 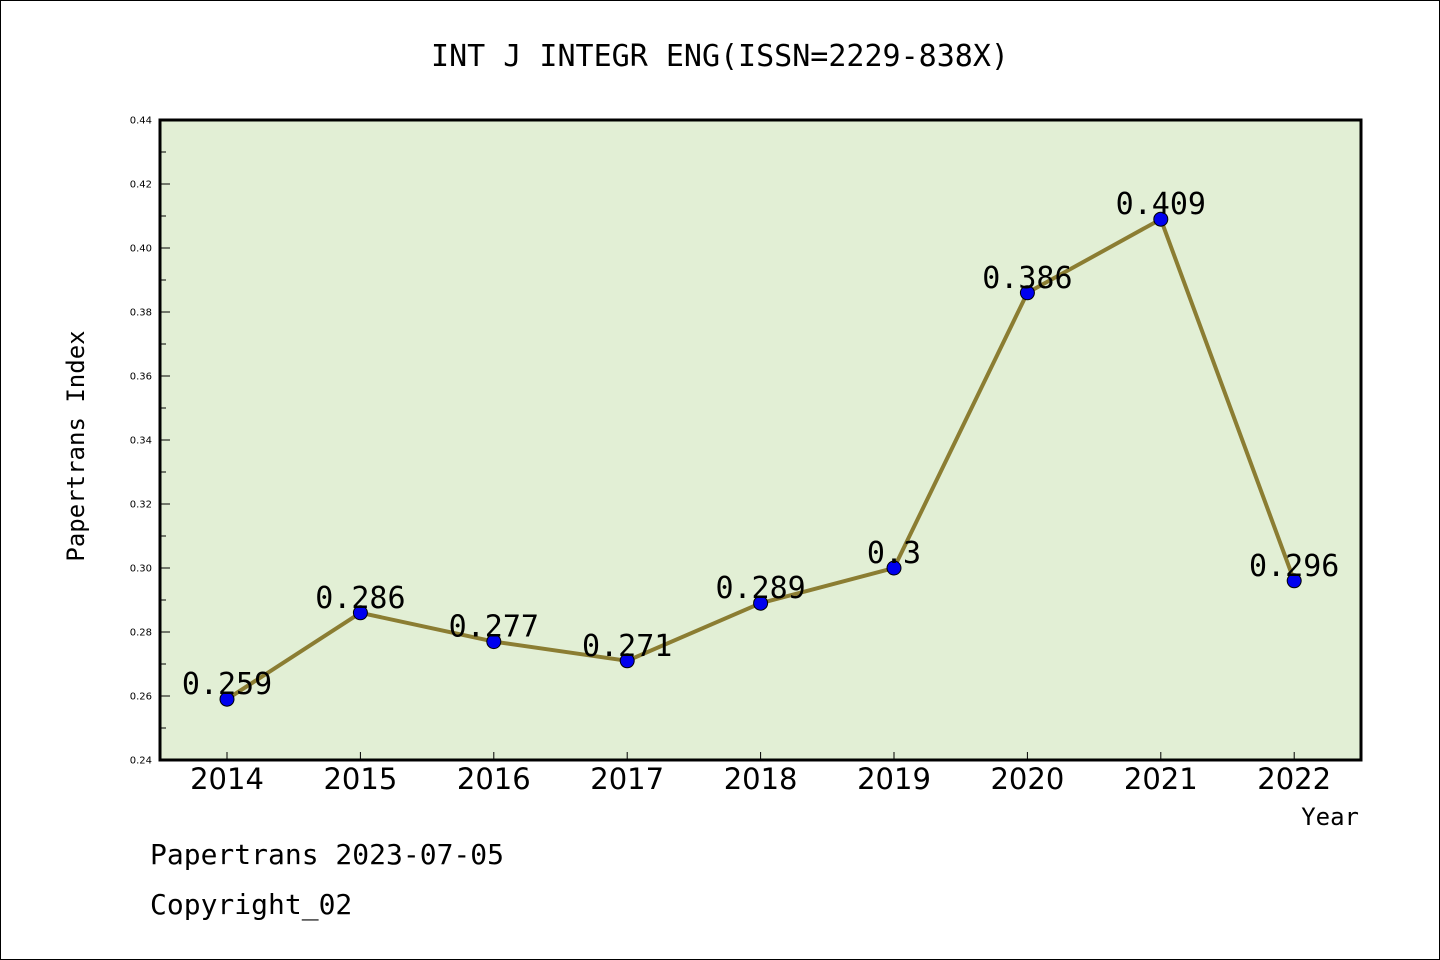 I want to click on x-tick-label: 2019, so click(x=894, y=779).